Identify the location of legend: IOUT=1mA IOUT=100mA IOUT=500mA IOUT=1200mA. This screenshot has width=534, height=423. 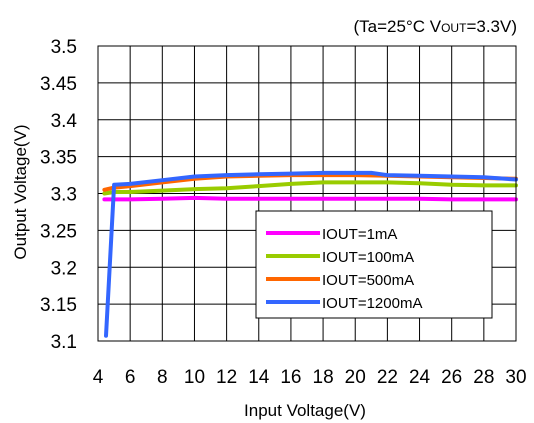
(374, 264).